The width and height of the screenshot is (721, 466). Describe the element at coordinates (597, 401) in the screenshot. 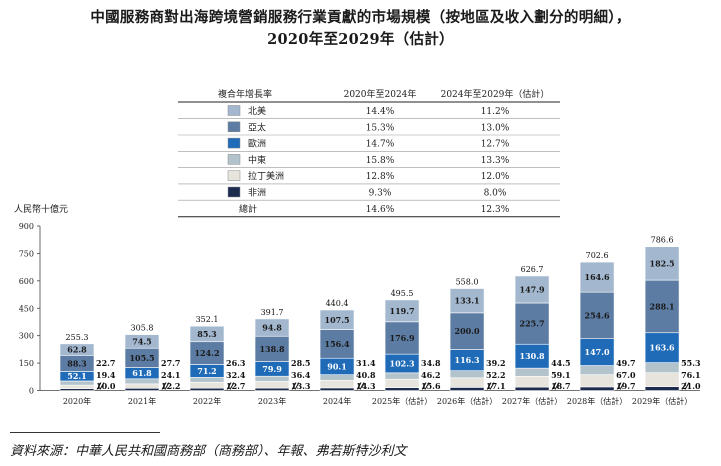

I see `x-tick-label: 2028年（估計）` at that location.